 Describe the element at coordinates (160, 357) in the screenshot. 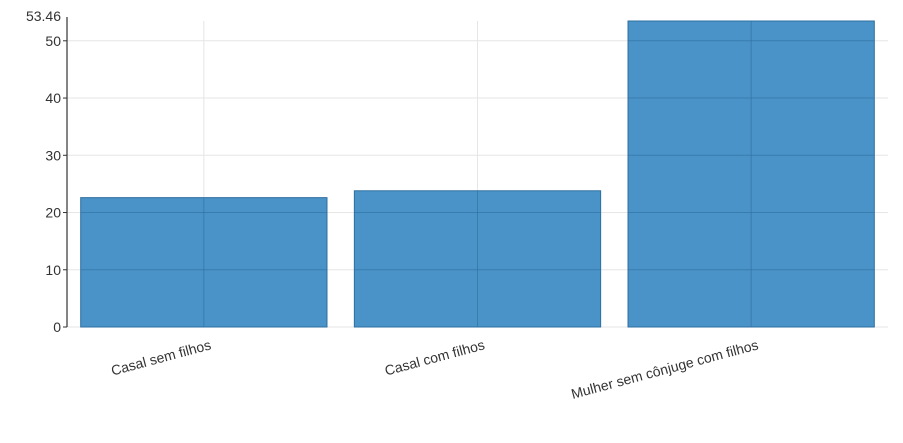

I see `x-tick-label: Casal sem filhos` at that location.